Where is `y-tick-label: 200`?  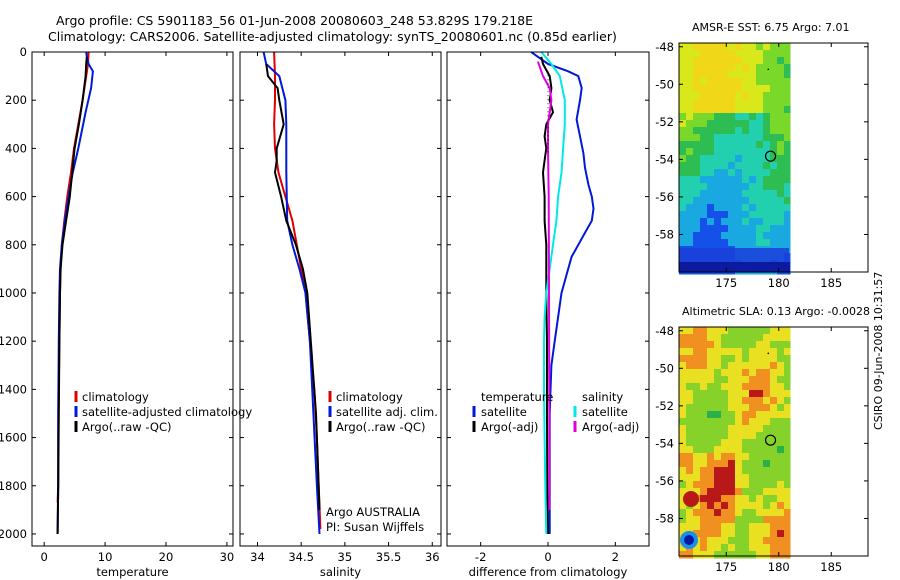
y-tick-label: 200 is located at coordinates (16, 100).